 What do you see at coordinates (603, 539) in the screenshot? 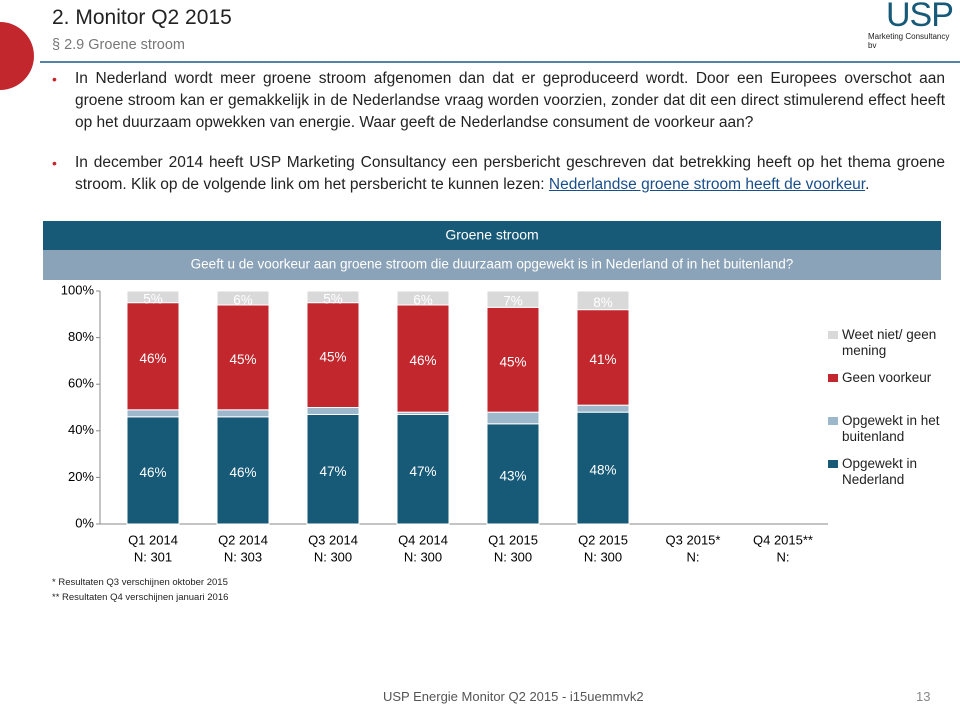
I see `x-tick-label: Q2 2015` at bounding box center [603, 539].